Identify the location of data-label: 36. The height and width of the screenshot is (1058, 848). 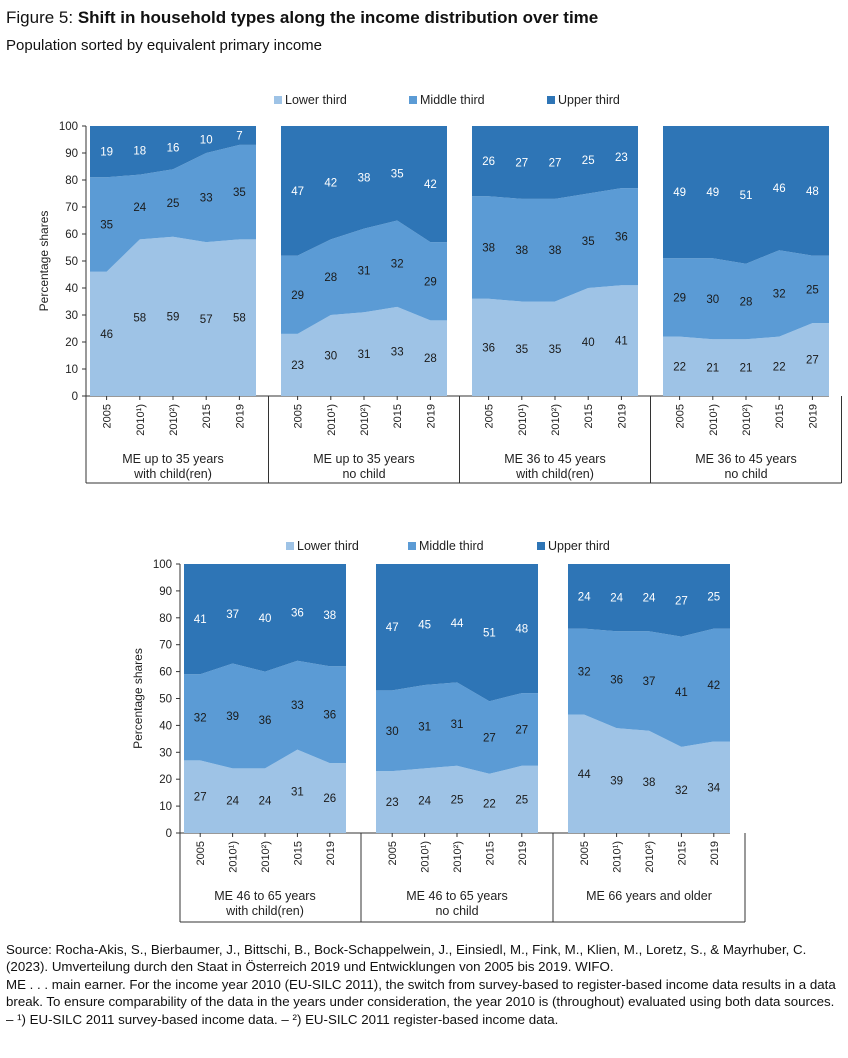
(488, 348).